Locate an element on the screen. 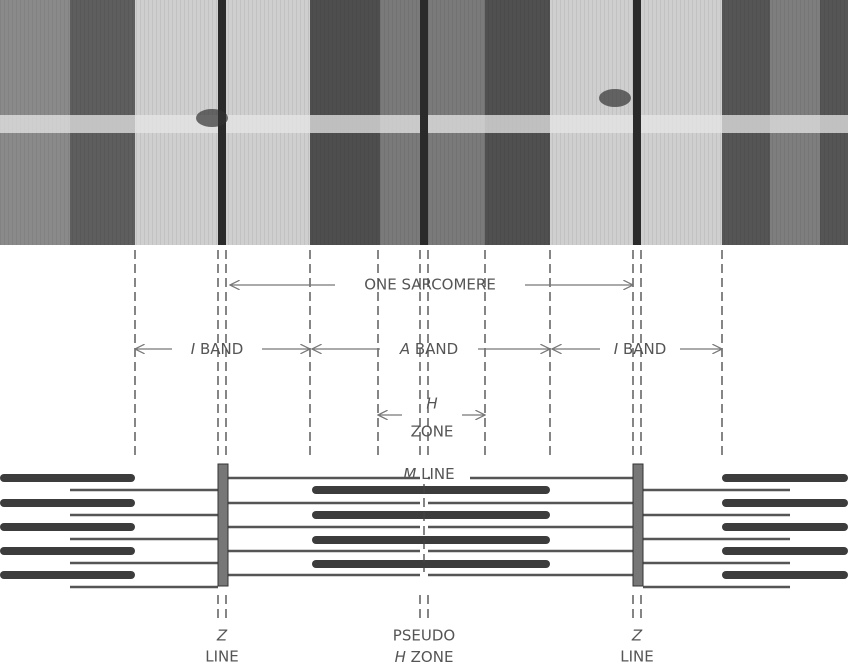  a-band-label: A BAND is located at coordinates (428, 349).